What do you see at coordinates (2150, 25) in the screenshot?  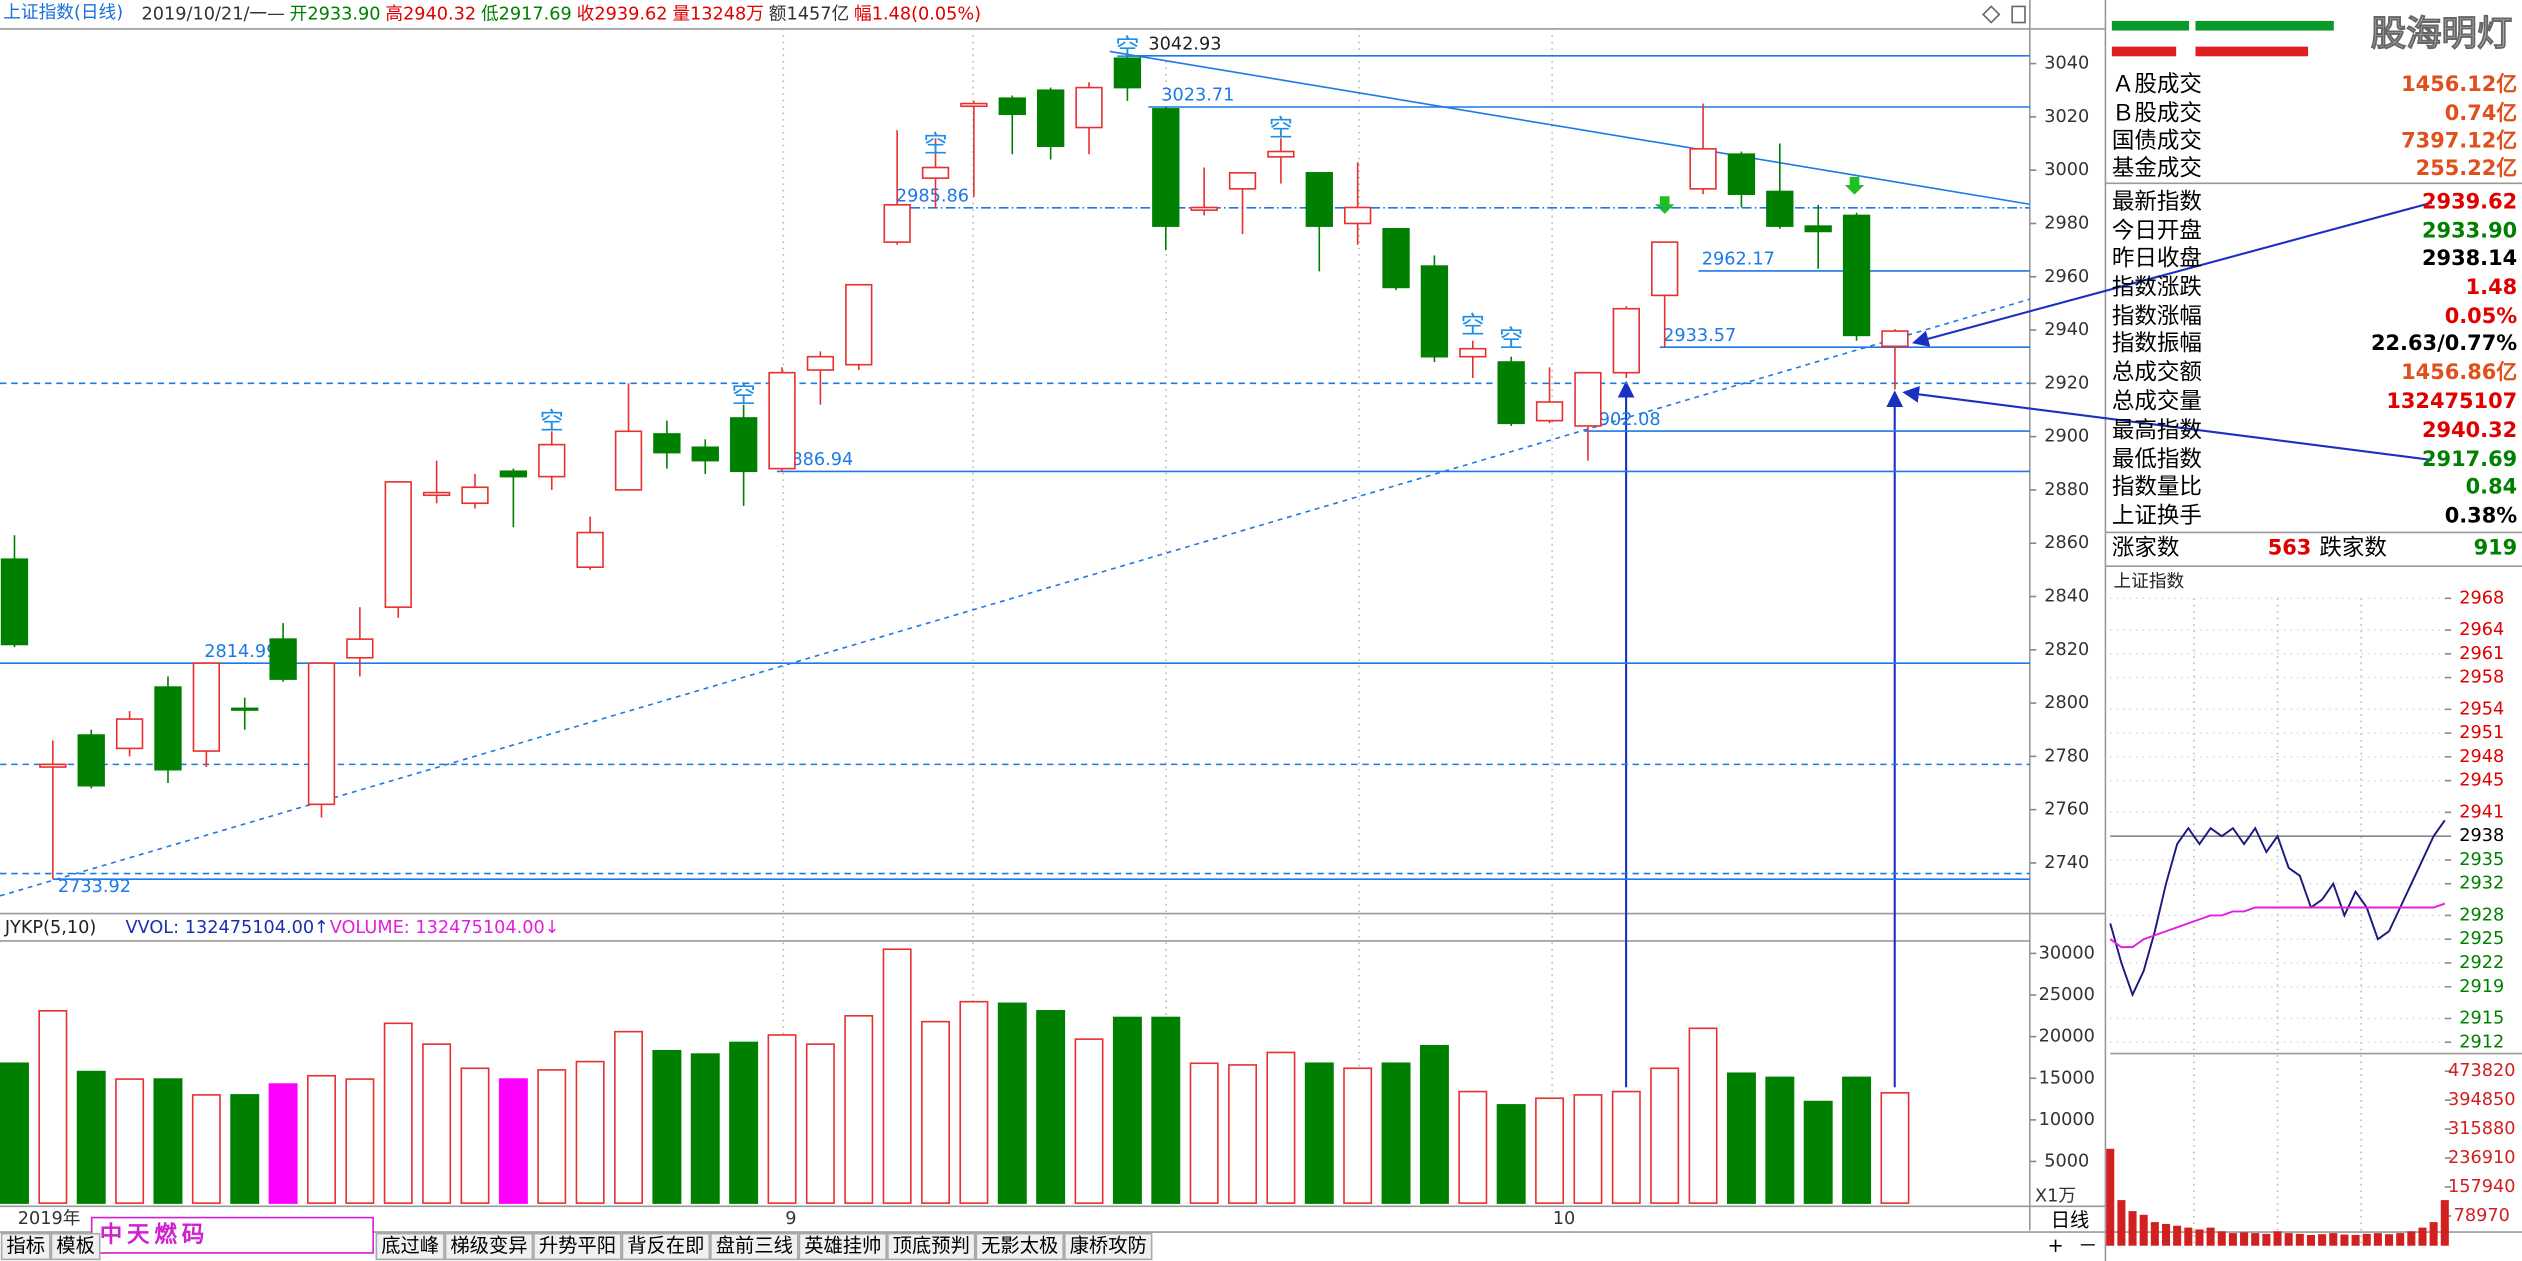 I see `bar-up` at bounding box center [2150, 25].